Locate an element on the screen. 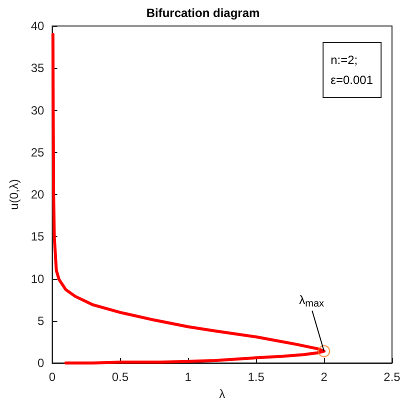 This screenshot has width=406, height=409. y-tick-label: 35 is located at coordinates (37, 68).